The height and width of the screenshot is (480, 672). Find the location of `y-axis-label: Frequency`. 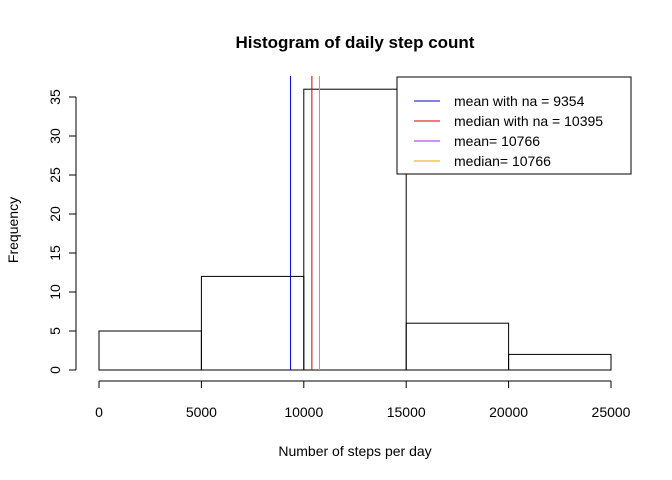

y-axis-label: Frequency is located at coordinates (13, 230).